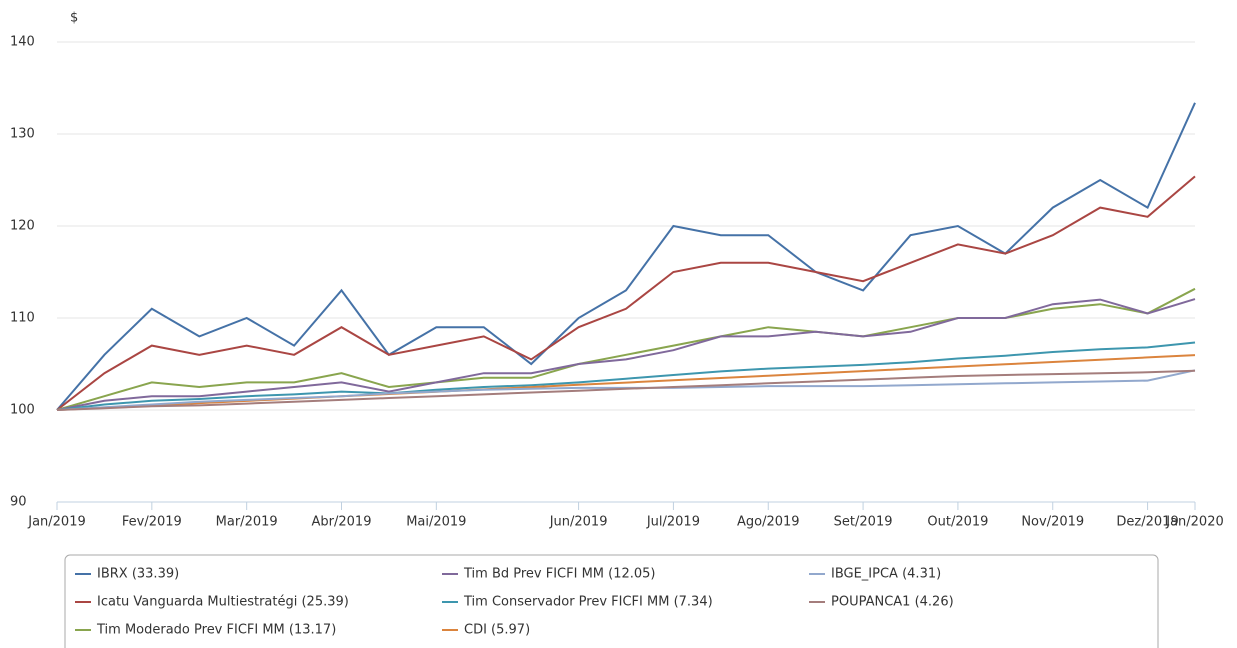  Describe the element at coordinates (436, 522) in the screenshot. I see `x-tick-label: Mai/2019` at that location.